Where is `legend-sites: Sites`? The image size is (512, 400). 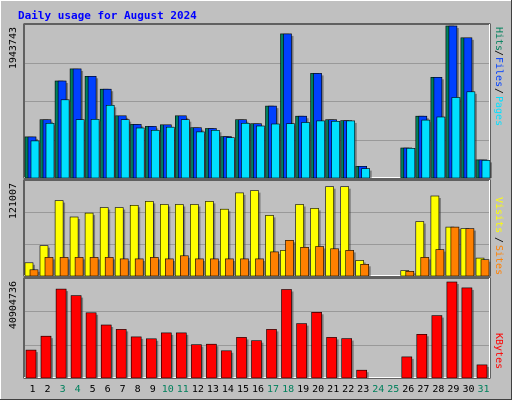
legend-sites: Sites is located at coordinates (498, 260).